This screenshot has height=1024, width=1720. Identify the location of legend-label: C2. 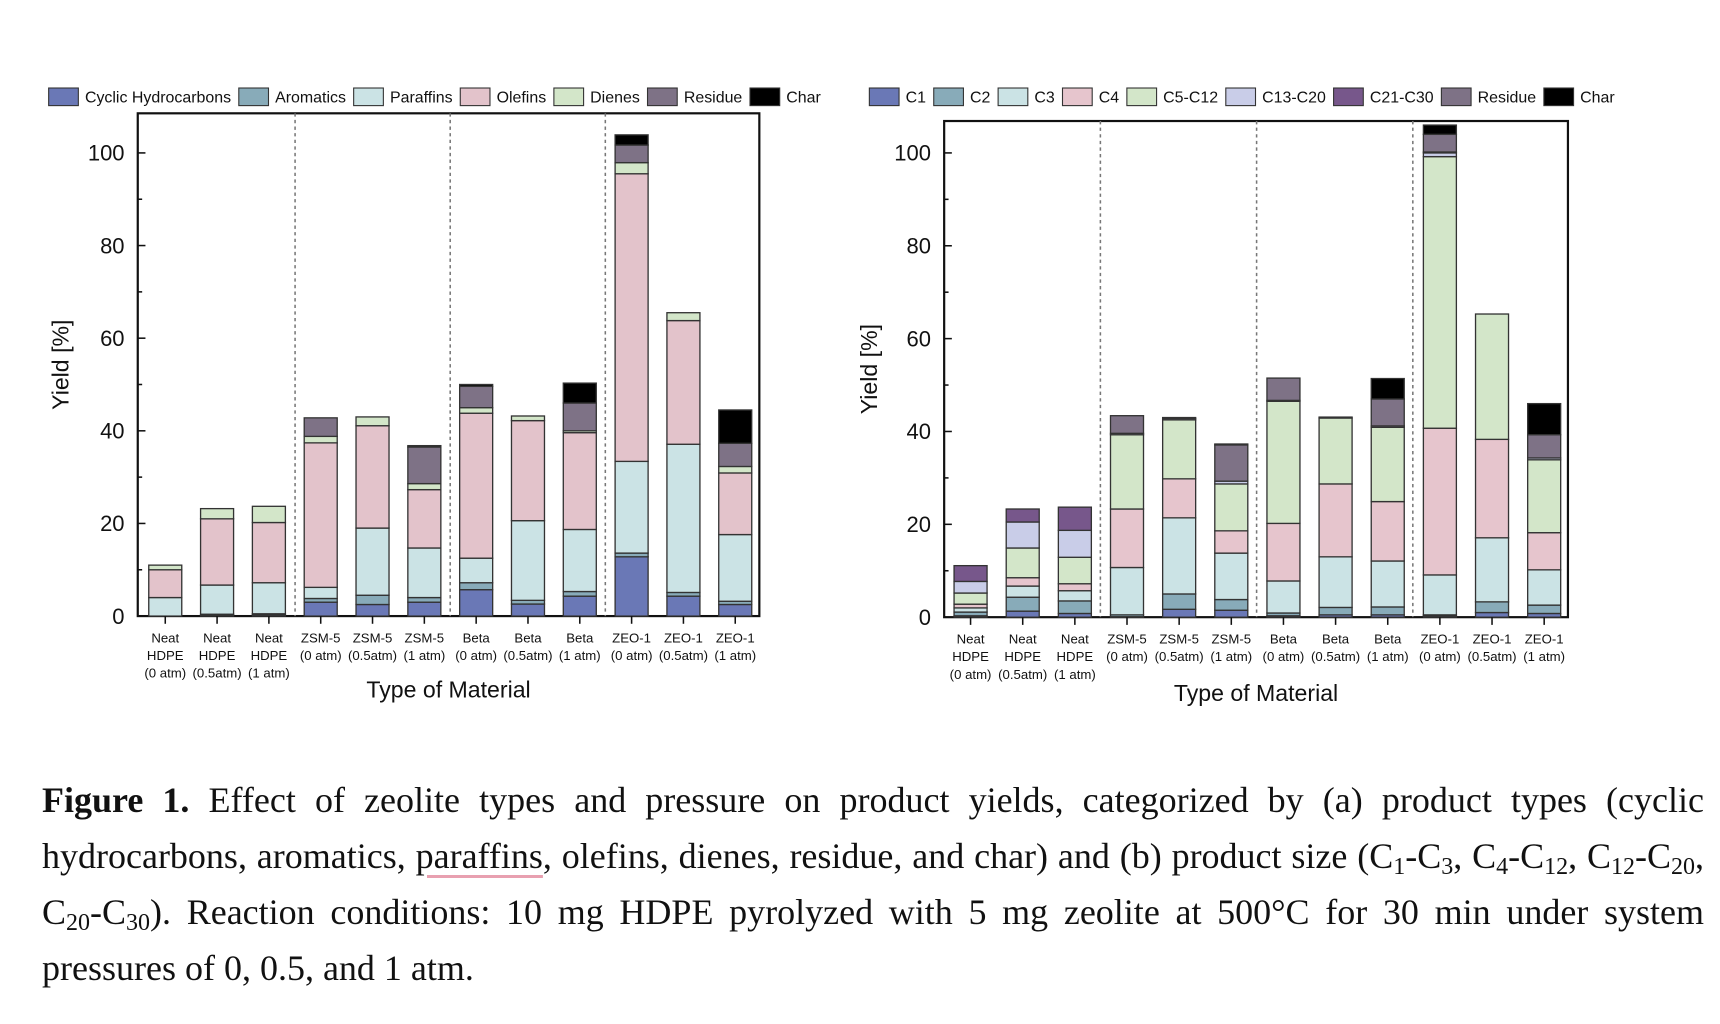
(980, 97).